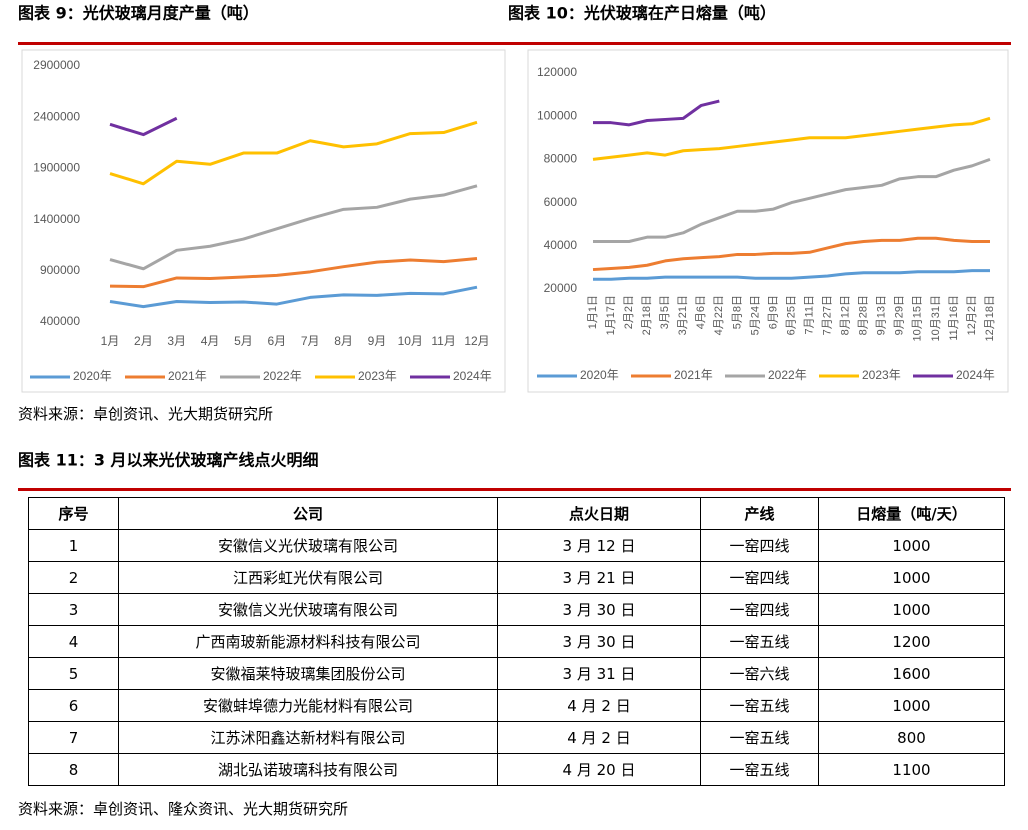  I want to click on table-cell: 1600, so click(911, 673).